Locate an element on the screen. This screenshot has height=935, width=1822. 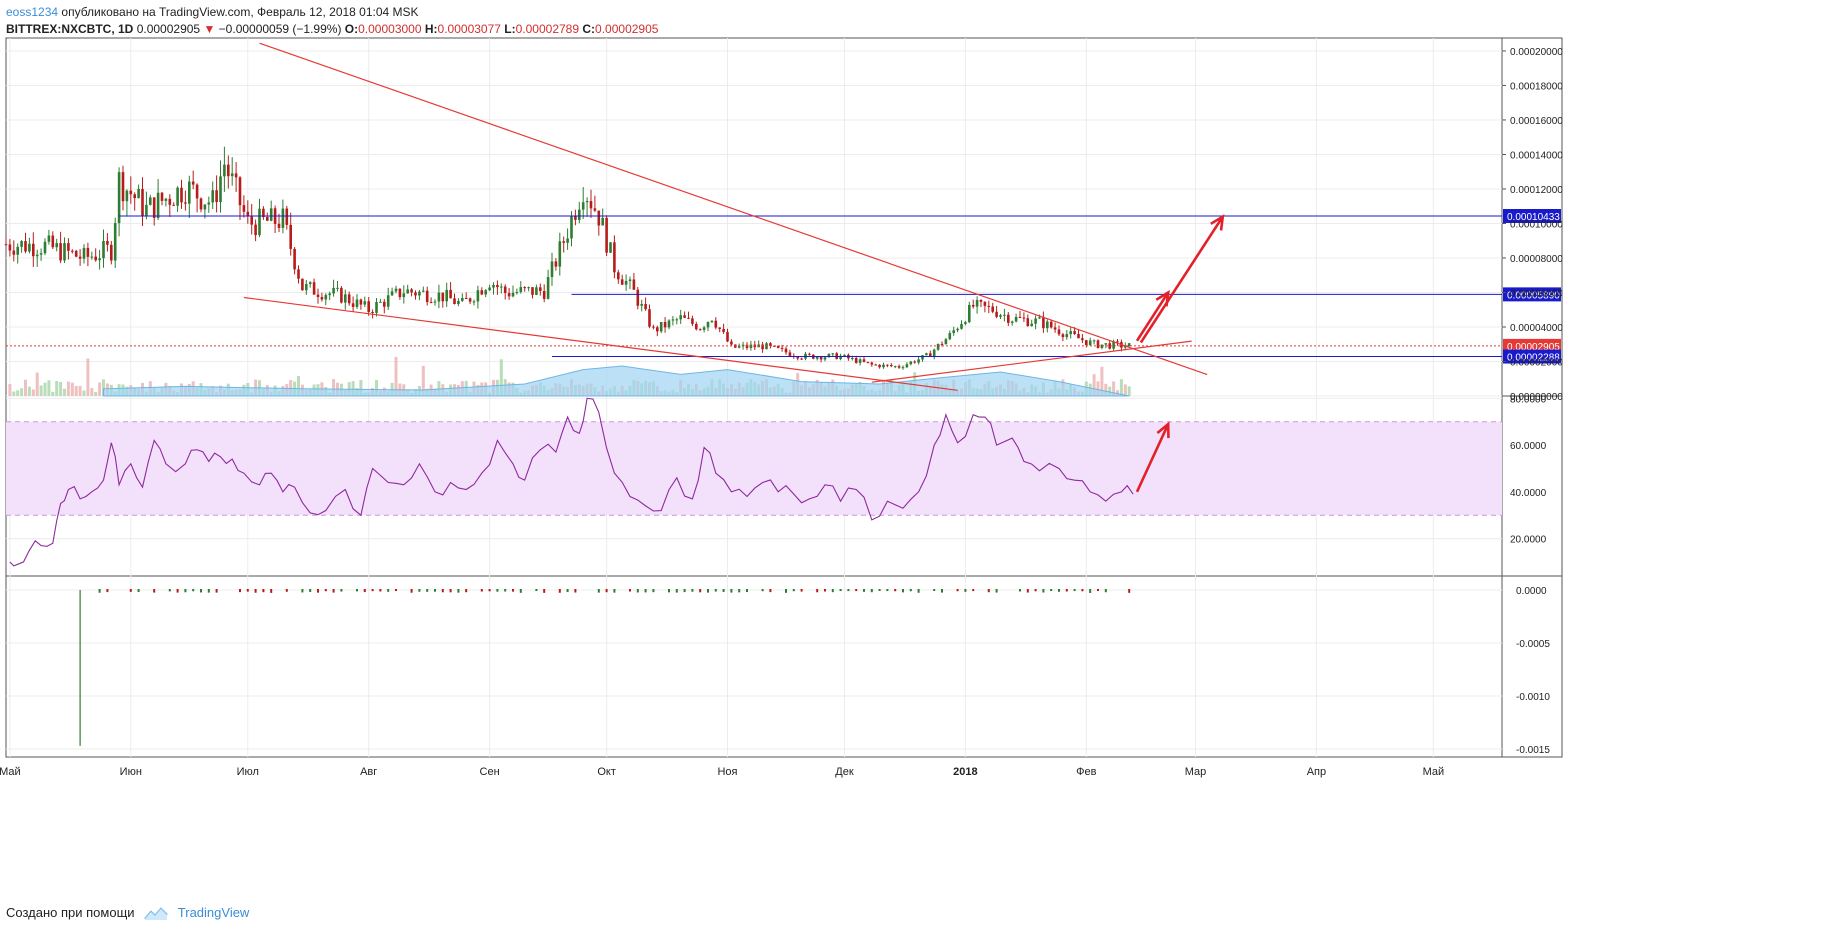
trendline is located at coordinates (1031, 361).